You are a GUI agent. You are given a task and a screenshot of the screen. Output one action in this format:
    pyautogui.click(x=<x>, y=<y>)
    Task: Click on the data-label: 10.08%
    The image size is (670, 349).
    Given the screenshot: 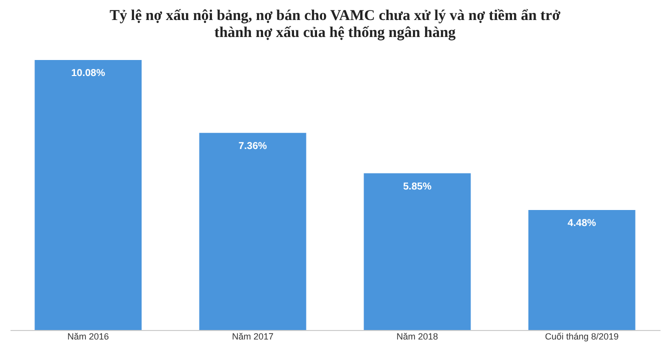 What is the action you would take?
    pyautogui.click(x=88, y=73)
    